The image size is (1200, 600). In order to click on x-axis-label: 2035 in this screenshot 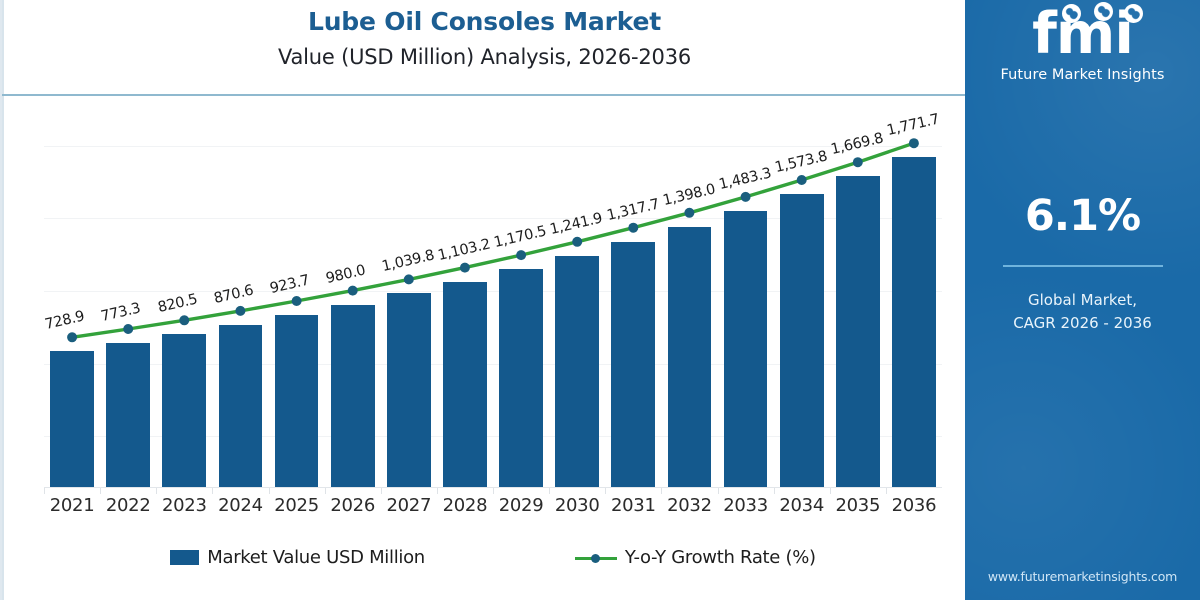, I will do `click(858, 505)`.